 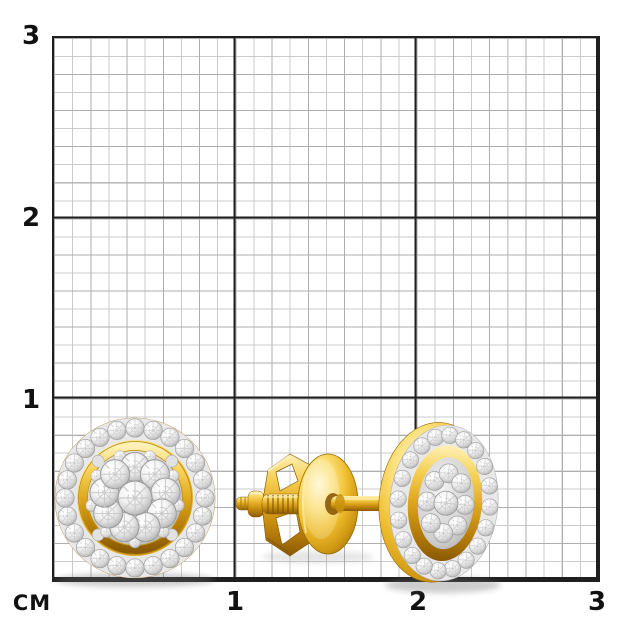 I want to click on screw-post-tip, so click(x=250, y=504).